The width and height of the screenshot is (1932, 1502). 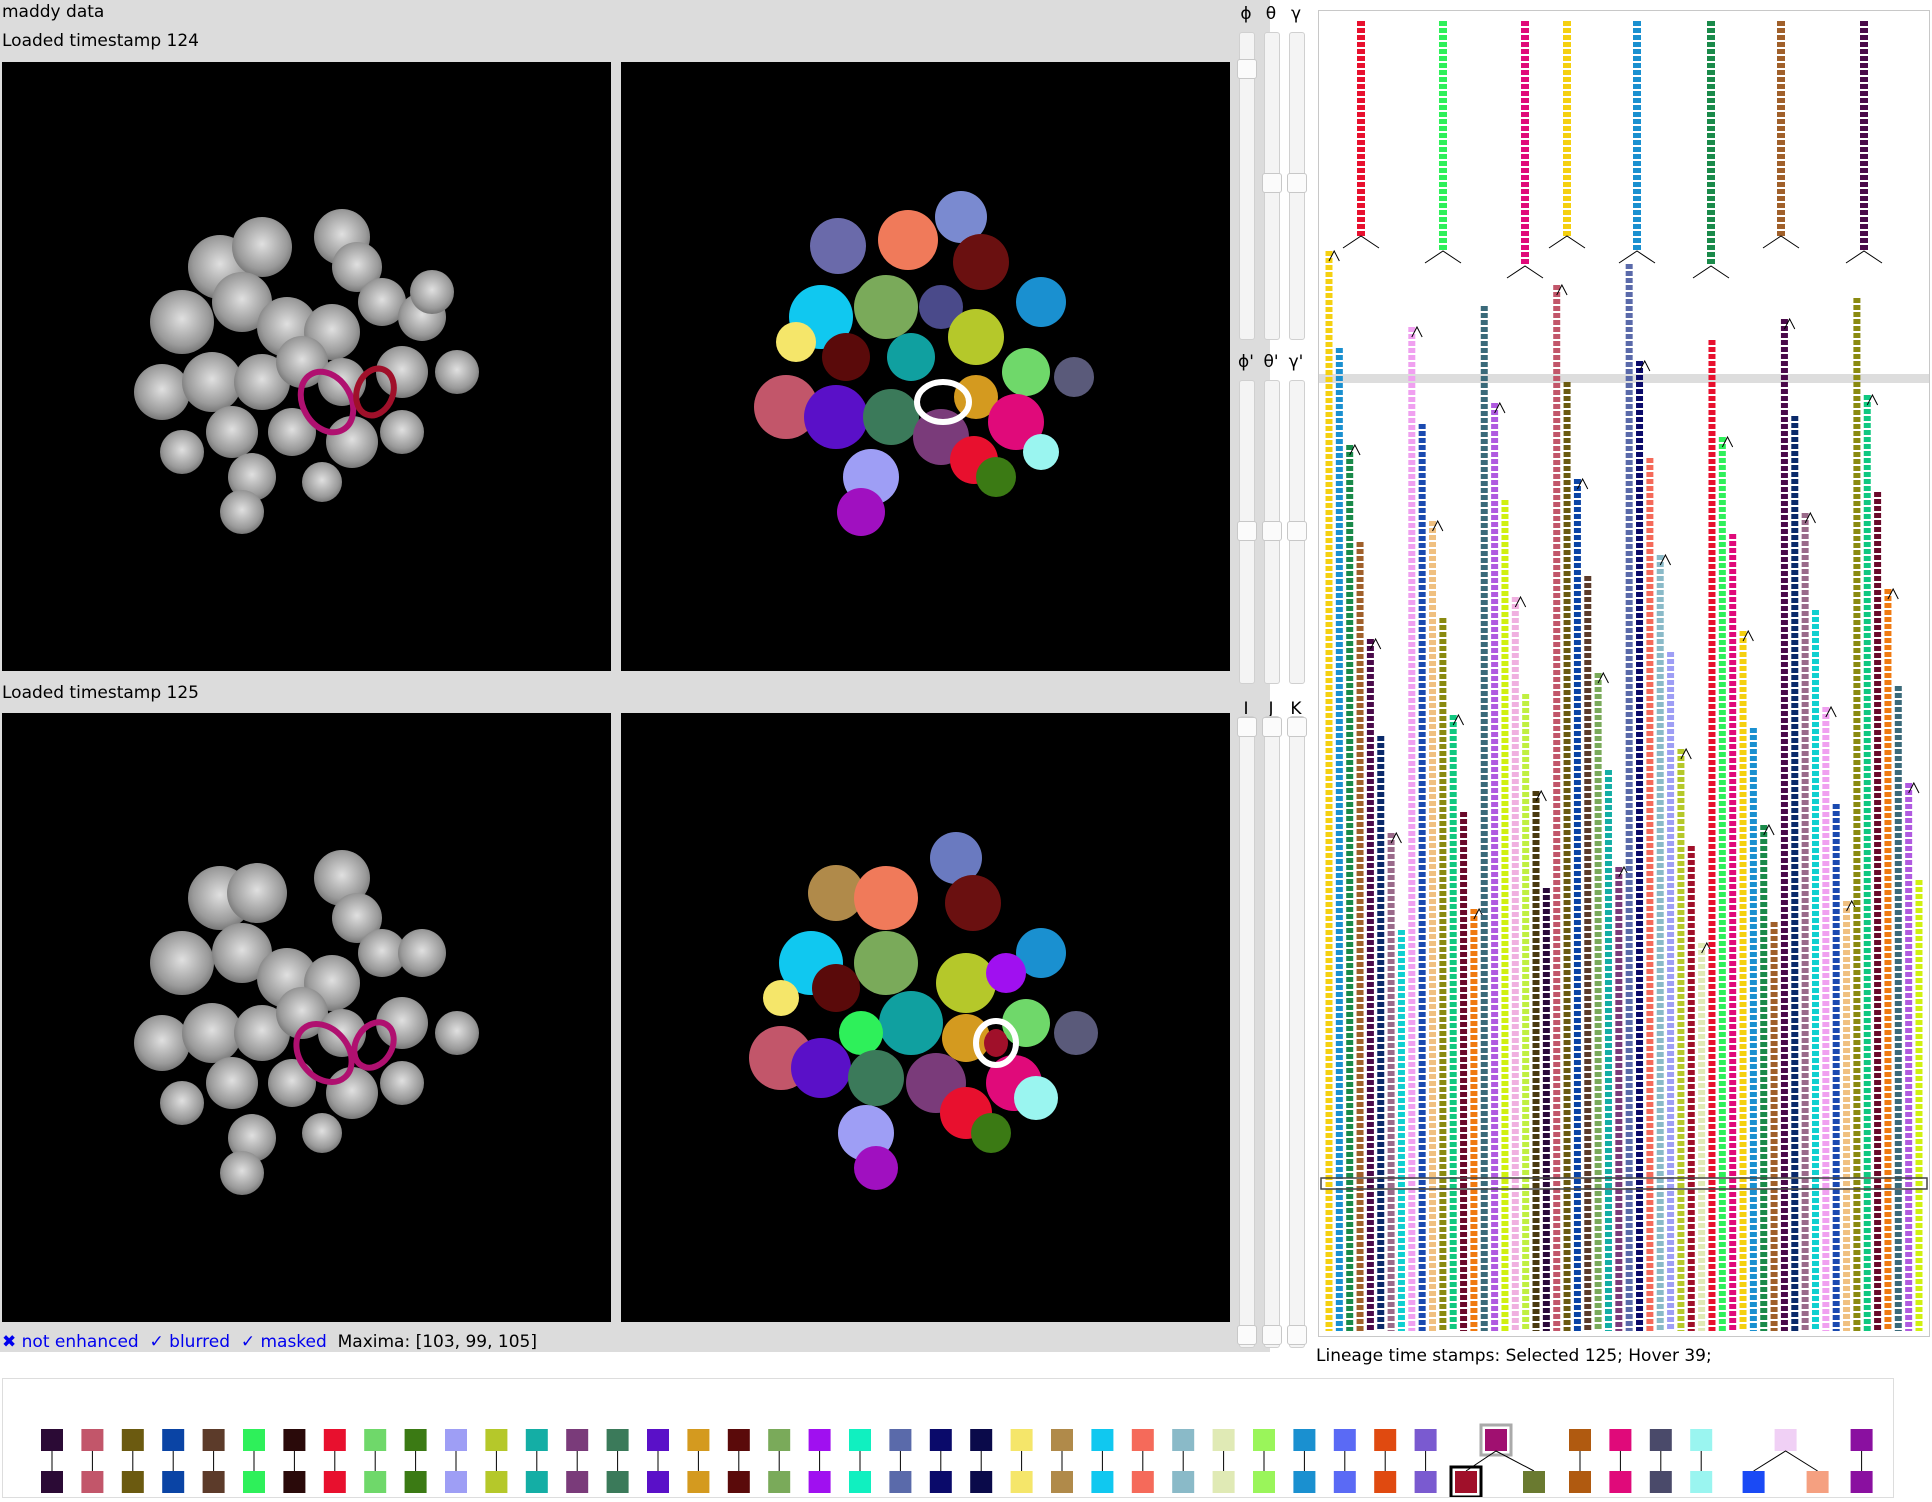 What do you see at coordinates (1272, 727) in the screenshot?
I see `j-slider-thumb-top` at bounding box center [1272, 727].